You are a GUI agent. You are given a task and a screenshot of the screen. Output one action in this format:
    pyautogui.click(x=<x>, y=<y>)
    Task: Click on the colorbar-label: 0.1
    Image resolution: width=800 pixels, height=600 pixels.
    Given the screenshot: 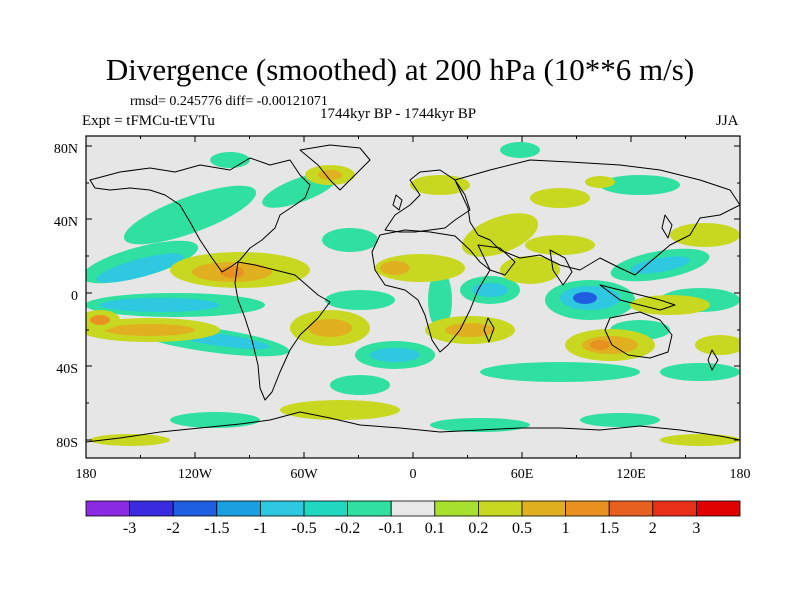 What is the action you would take?
    pyautogui.click(x=434, y=528)
    